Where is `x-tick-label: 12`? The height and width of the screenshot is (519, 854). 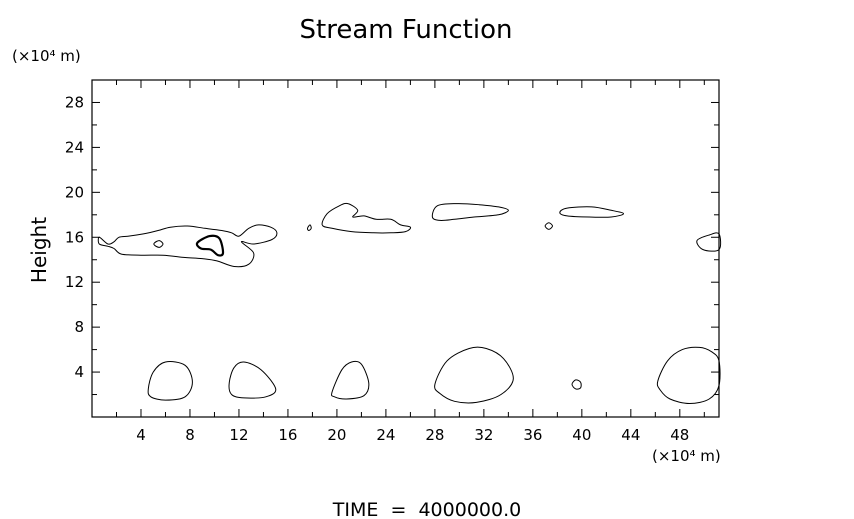 x-tick-label: 12 is located at coordinates (238, 435).